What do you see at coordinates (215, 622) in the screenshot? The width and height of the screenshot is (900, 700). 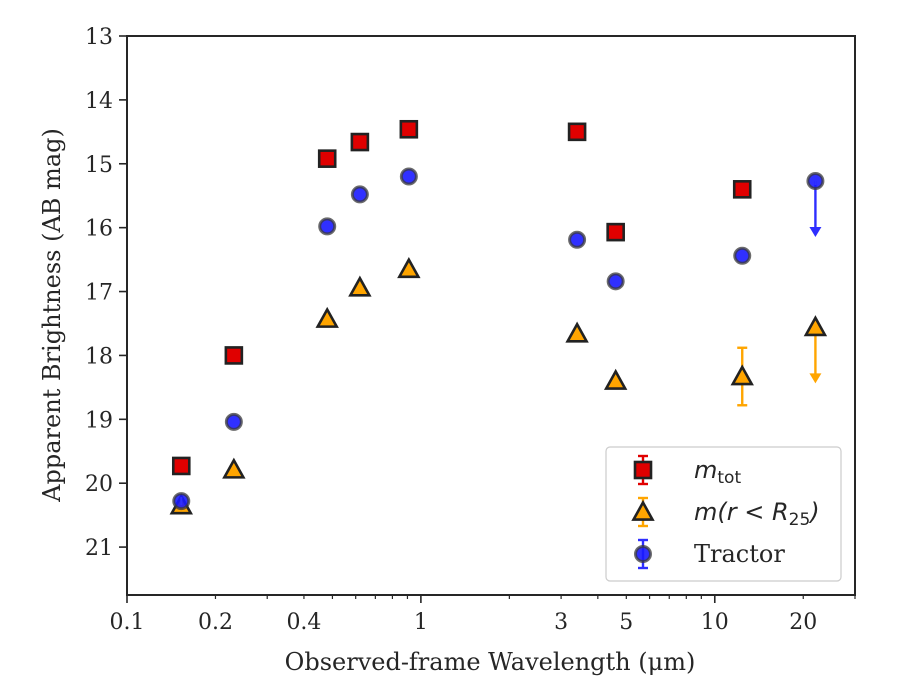 I see `x-tick-label: 0.2` at bounding box center [215, 622].